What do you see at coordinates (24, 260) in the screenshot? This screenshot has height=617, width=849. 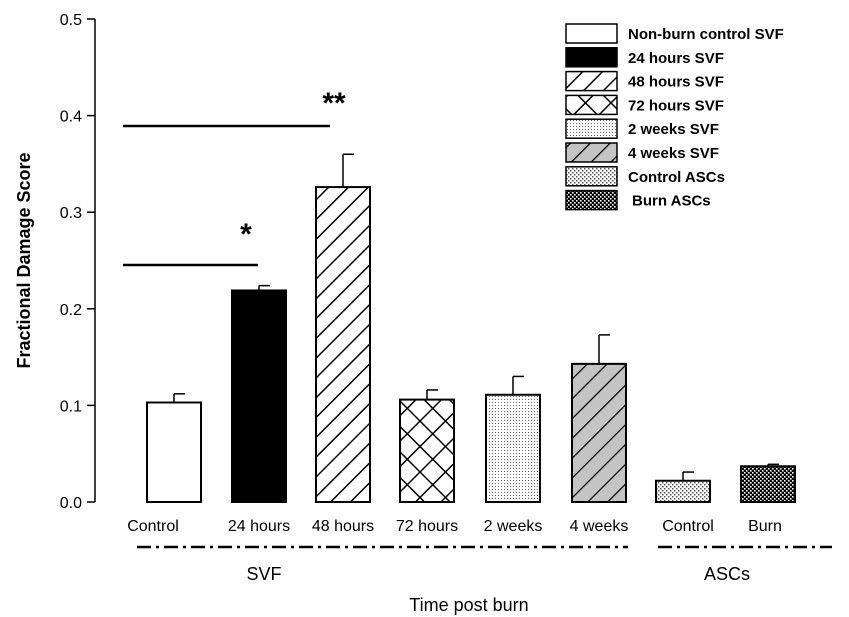 I see `y-axis-title: Fractional Damage Score` at bounding box center [24, 260].